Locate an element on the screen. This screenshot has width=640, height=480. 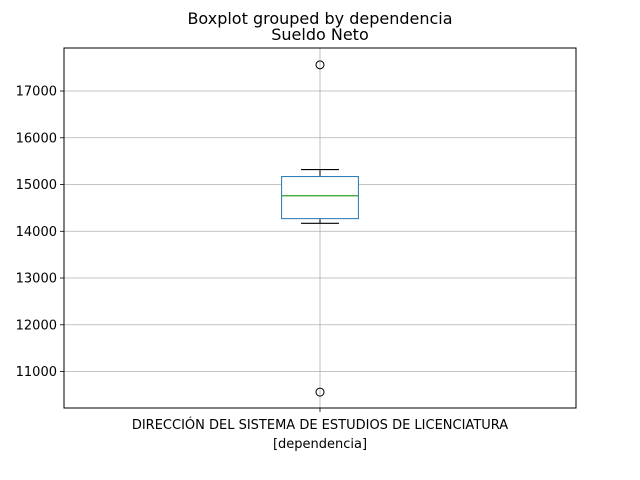
box-layer is located at coordinates (320, 228).